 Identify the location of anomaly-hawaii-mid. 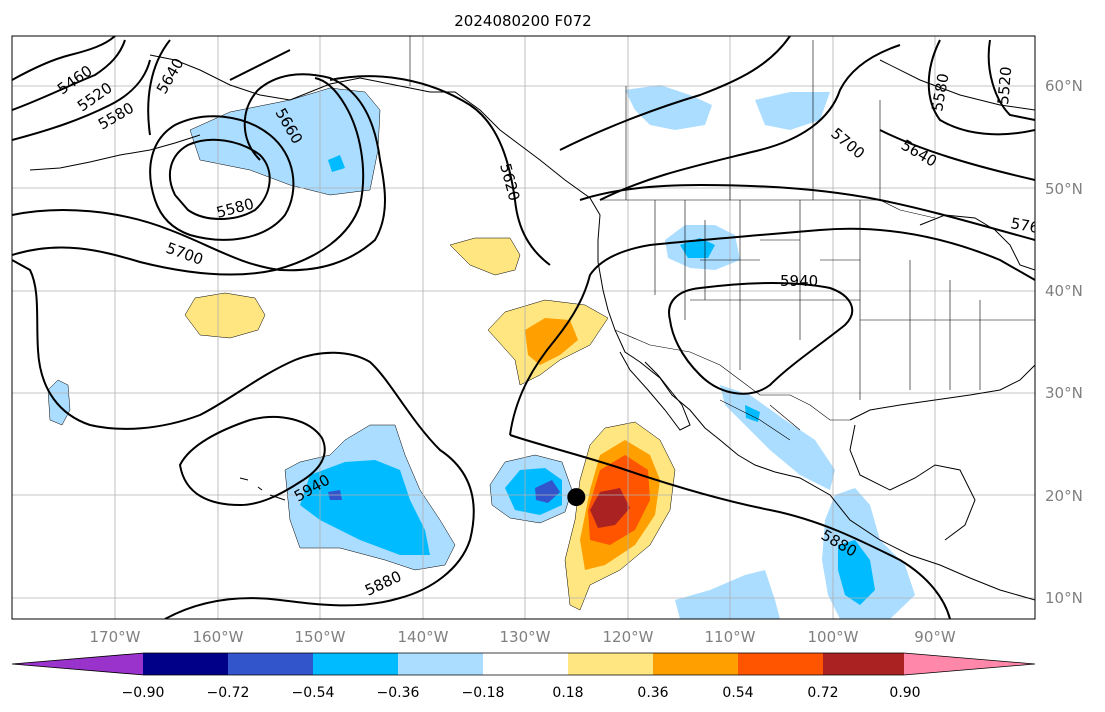
(365, 507).